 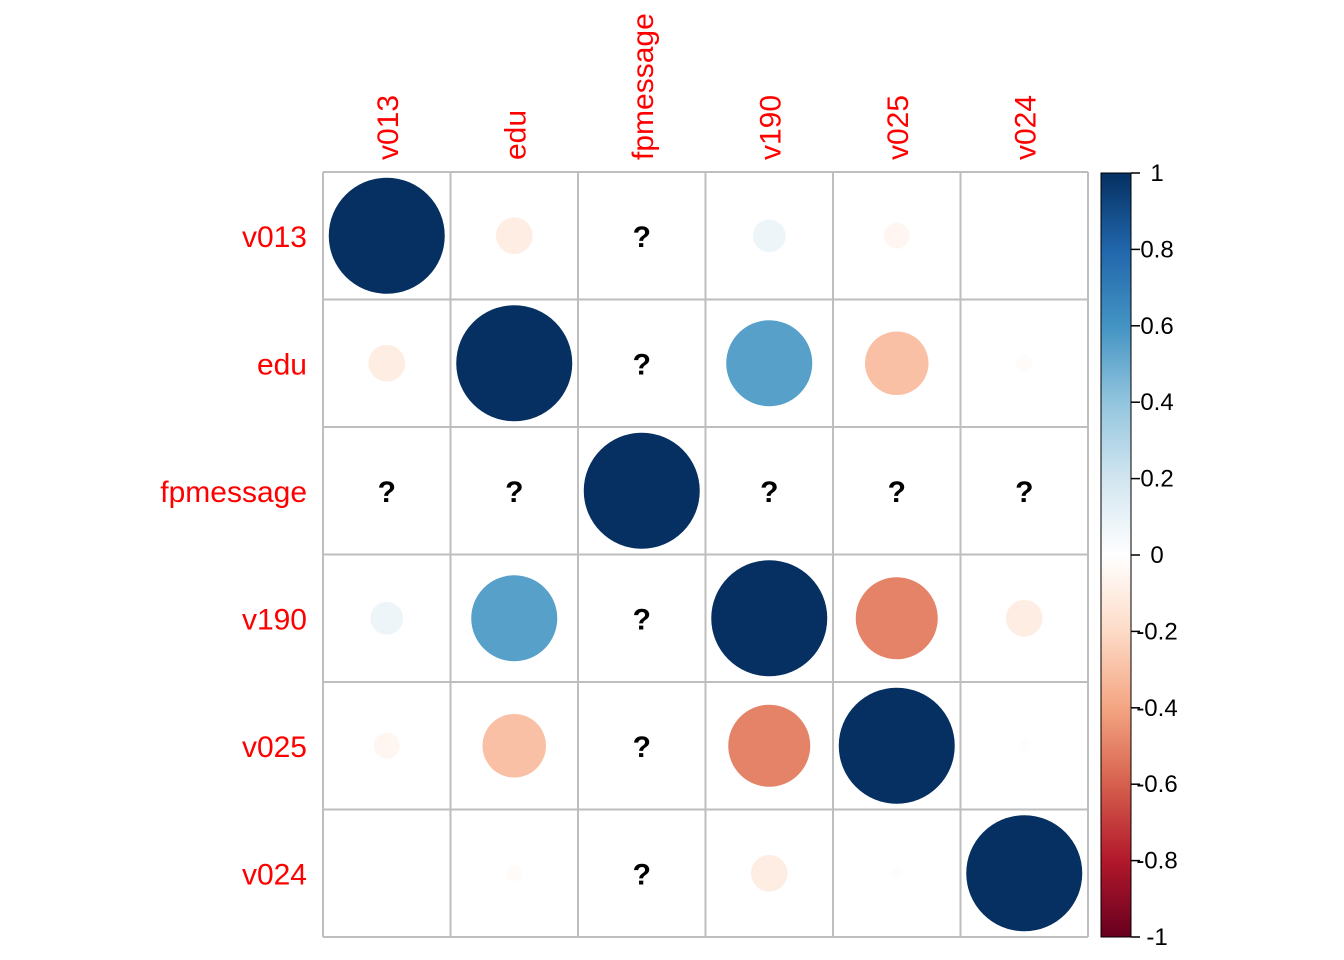 I want to click on colorbar-tick-label: 0.2, so click(x=1156, y=479).